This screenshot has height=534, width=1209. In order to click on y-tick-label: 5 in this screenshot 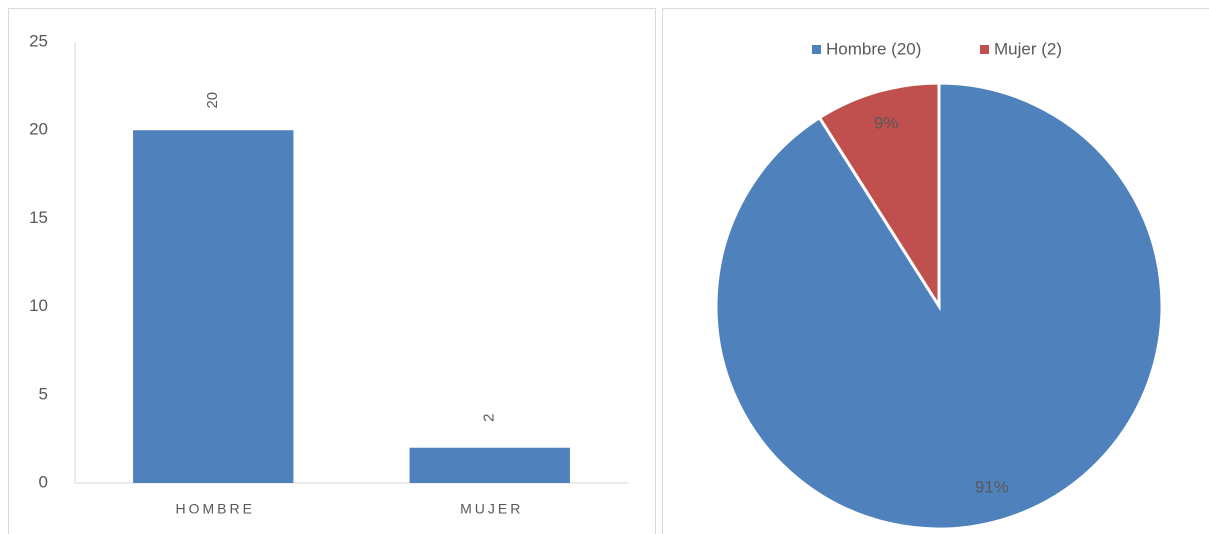, I will do `click(43, 393)`.